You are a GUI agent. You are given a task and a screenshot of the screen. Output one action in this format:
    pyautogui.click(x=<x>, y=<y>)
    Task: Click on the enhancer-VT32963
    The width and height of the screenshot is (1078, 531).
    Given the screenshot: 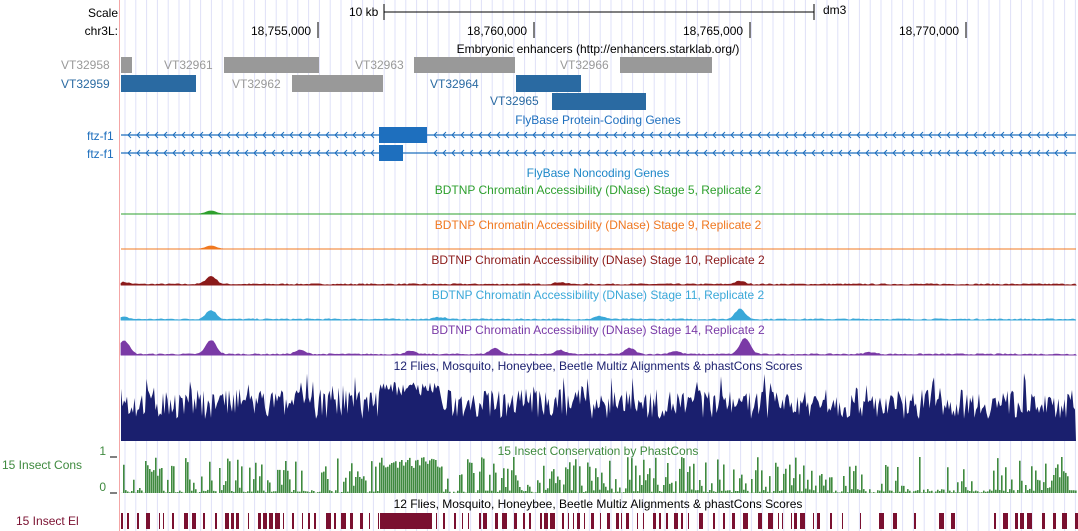 What is the action you would take?
    pyautogui.click(x=464, y=65)
    